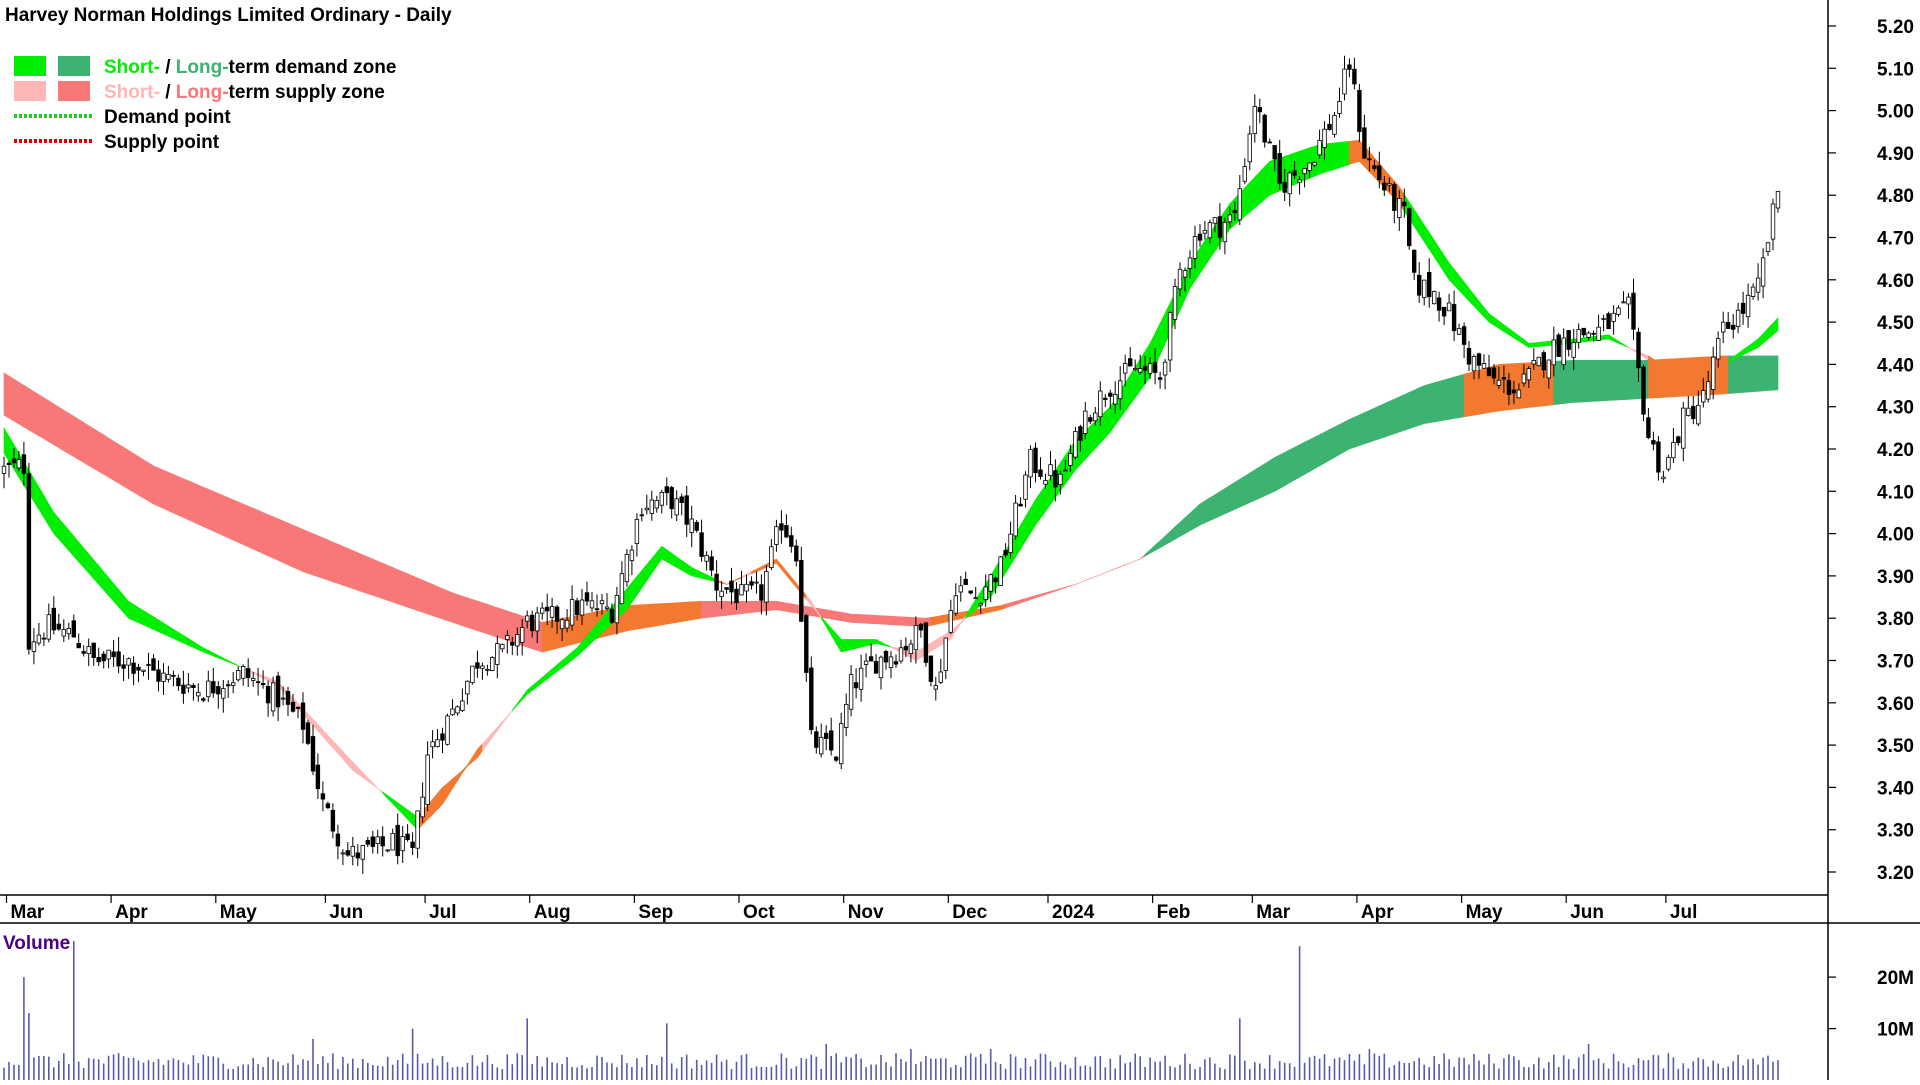 This screenshot has width=1920, height=1085. Describe the element at coordinates (168, 92) in the screenshot. I see `legend-sep: /` at that location.